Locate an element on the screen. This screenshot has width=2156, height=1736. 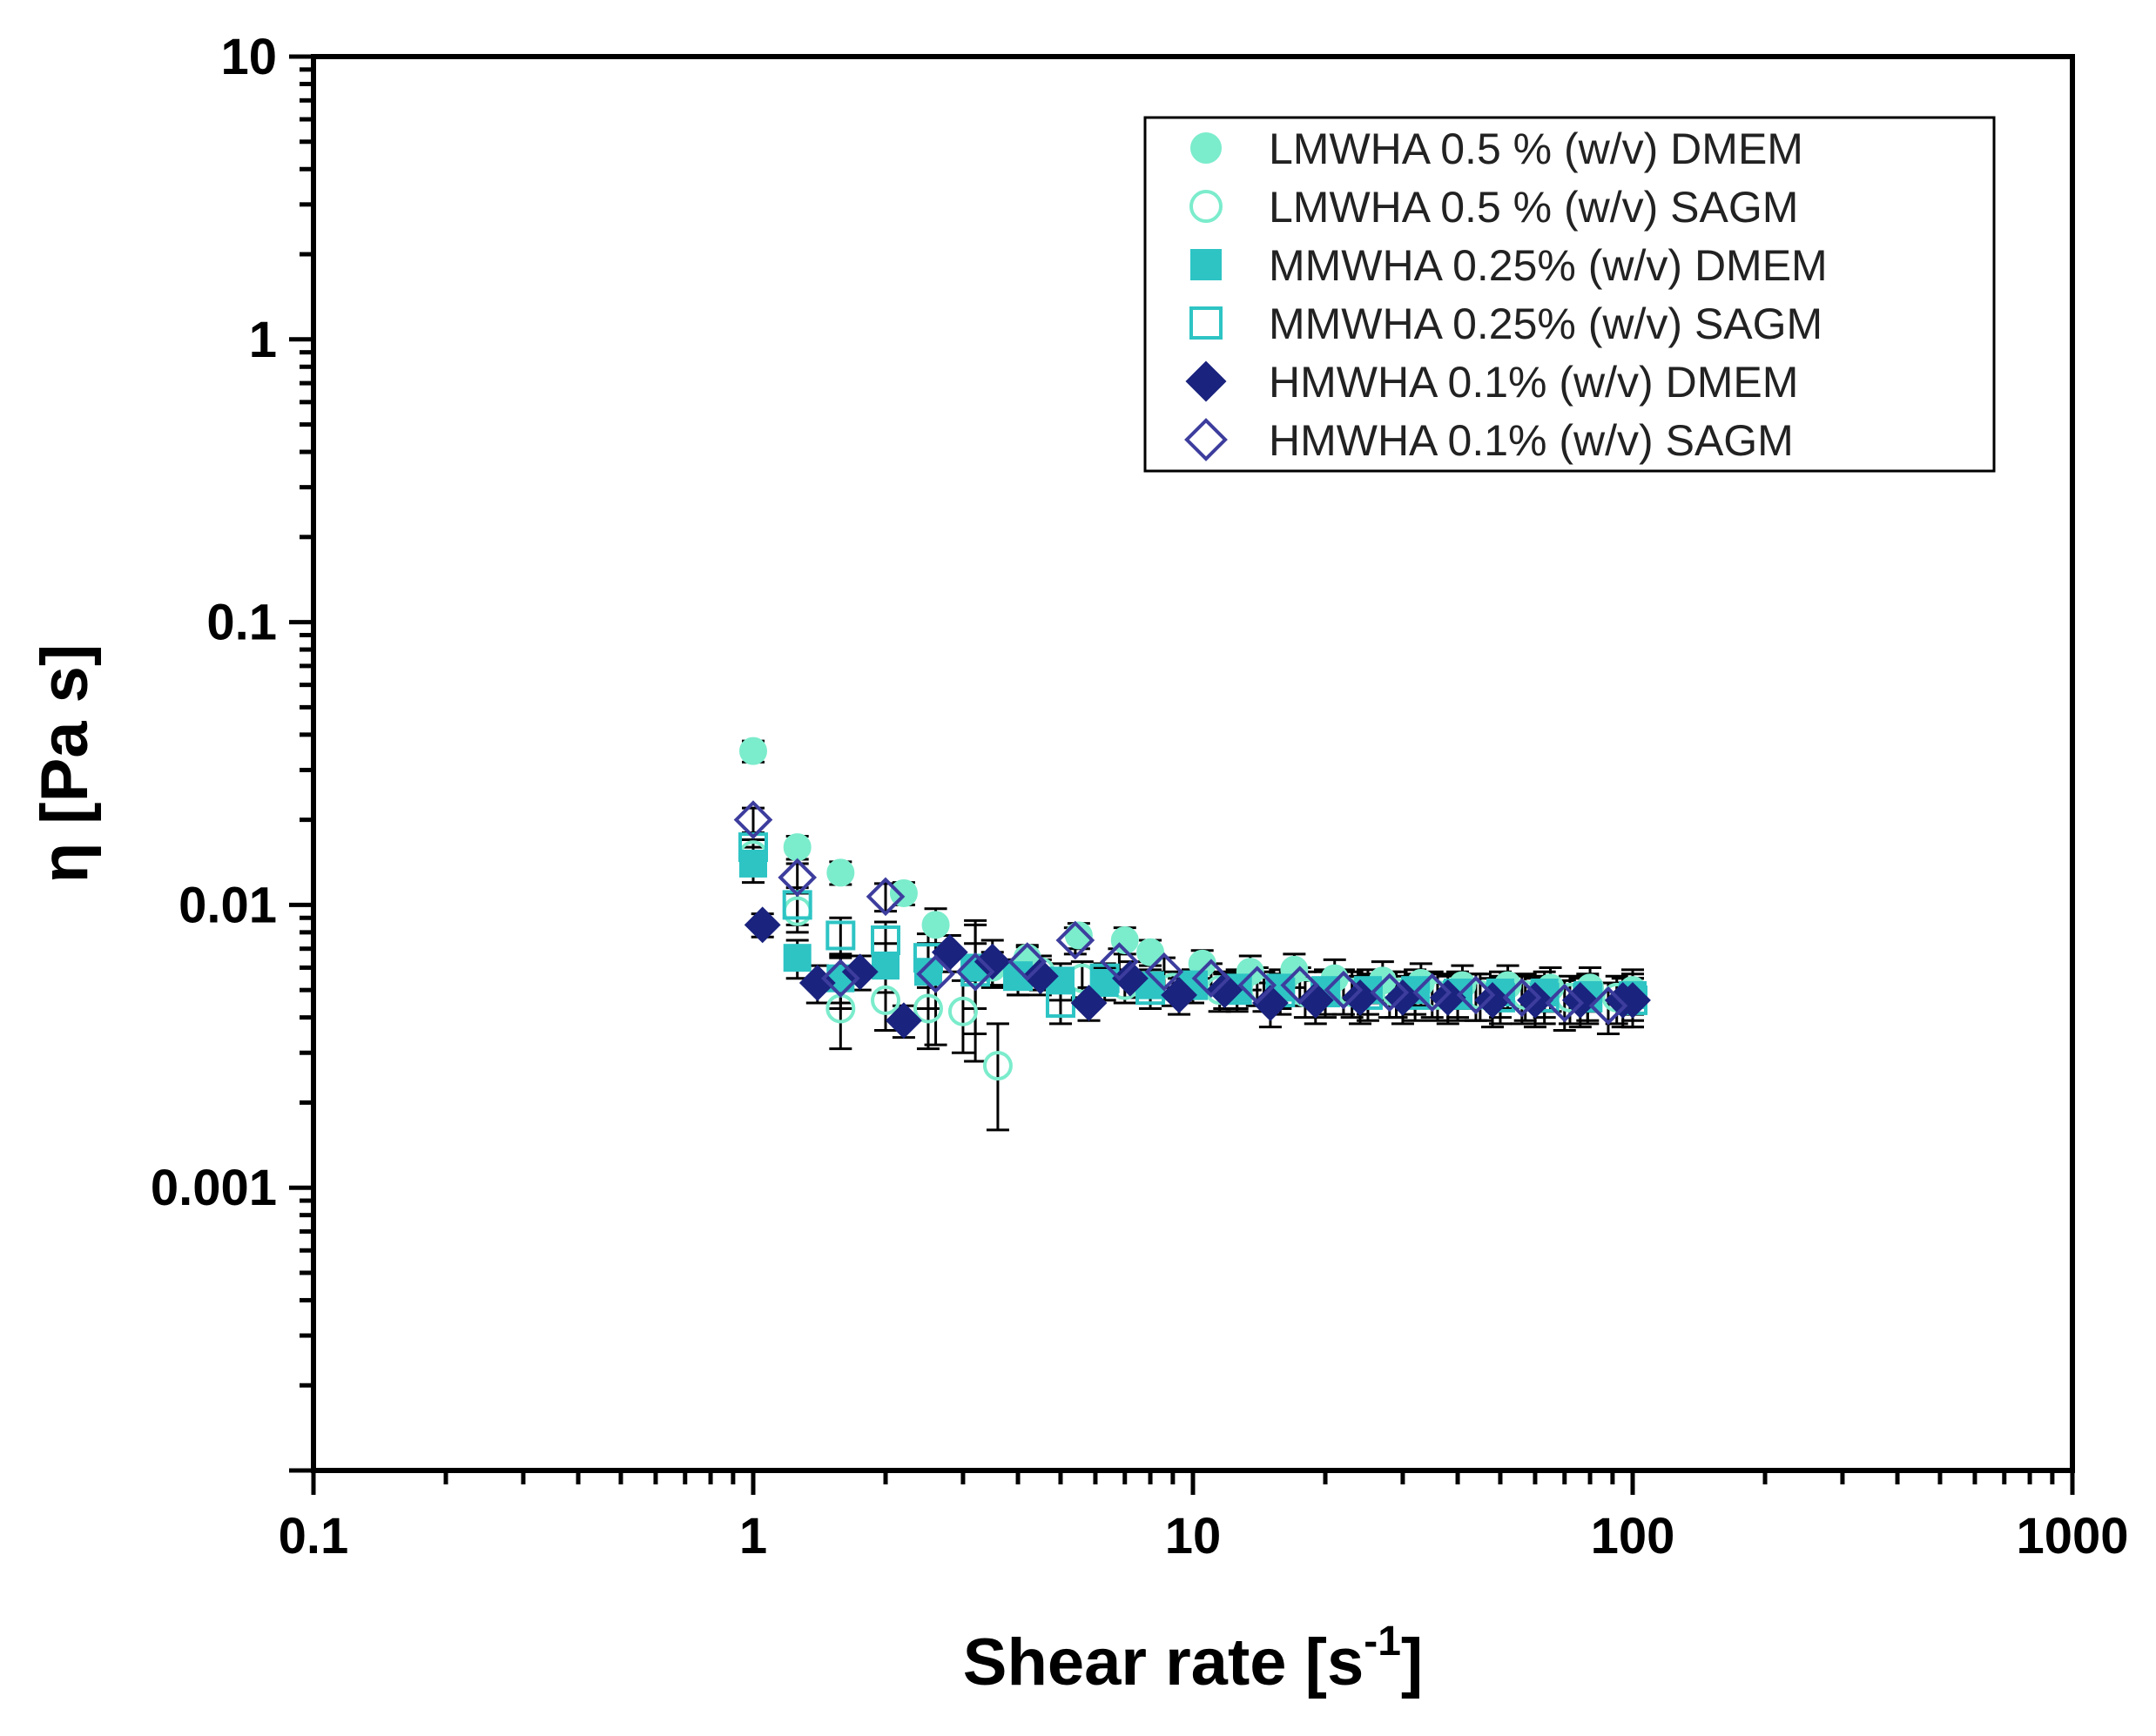
x-tick-label: 100 is located at coordinates (1633, 1536).